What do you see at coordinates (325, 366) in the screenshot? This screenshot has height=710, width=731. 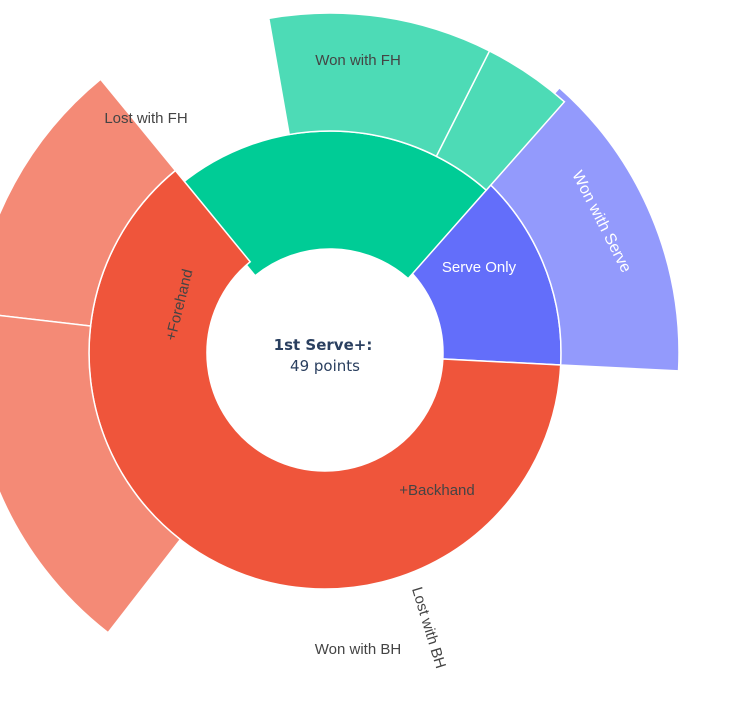 I see `center-subtitle: 49 points` at bounding box center [325, 366].